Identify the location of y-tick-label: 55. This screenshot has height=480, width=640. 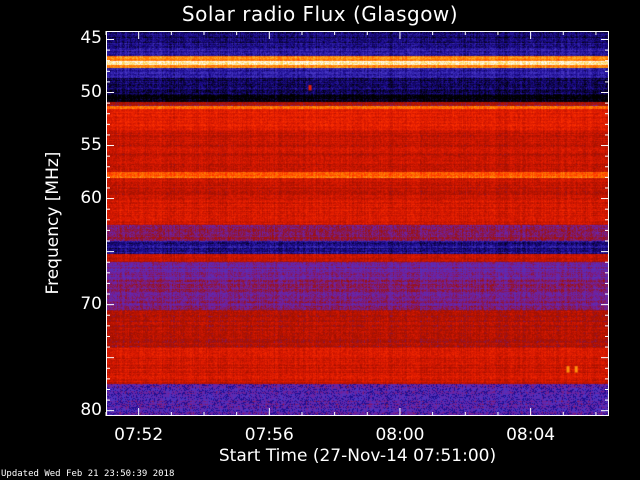
(91, 144).